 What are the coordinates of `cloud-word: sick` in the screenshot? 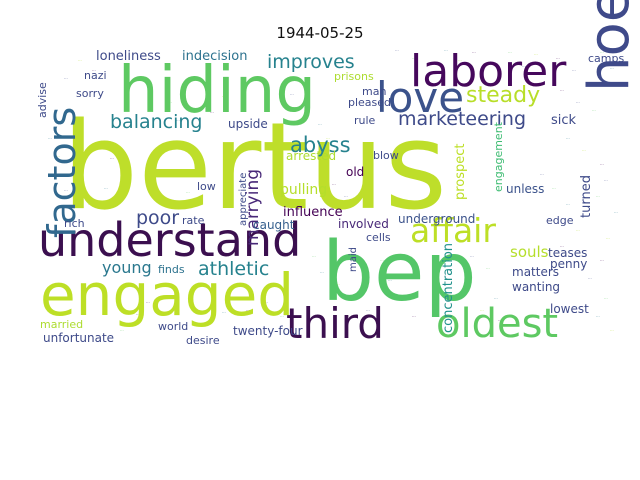 It's located at (564, 120).